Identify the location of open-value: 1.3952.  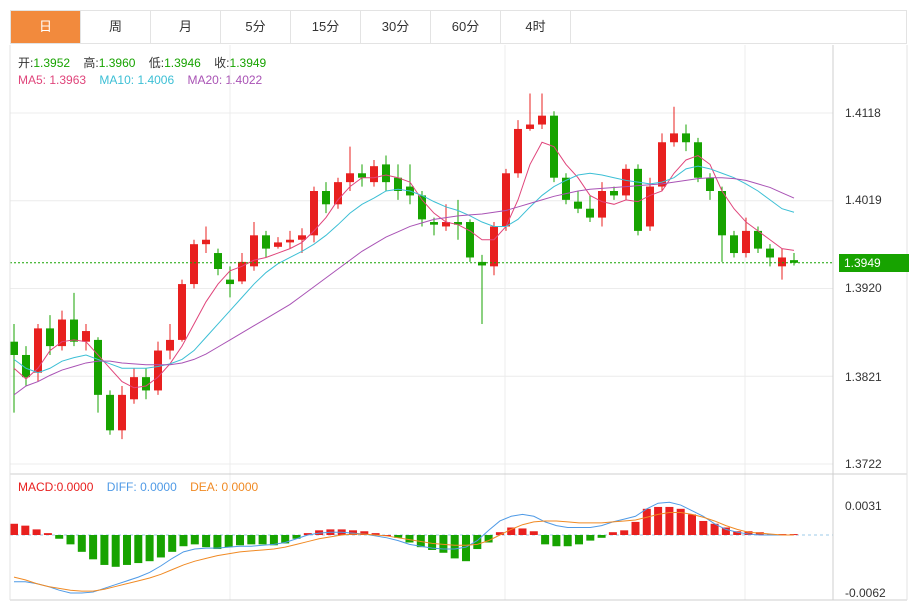
(52, 63).